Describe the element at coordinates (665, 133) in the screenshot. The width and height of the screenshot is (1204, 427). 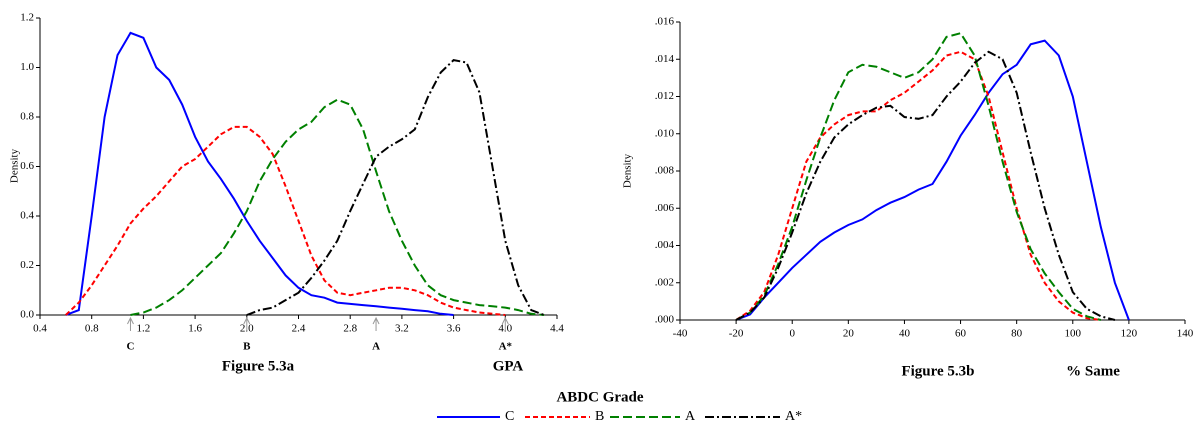
I see `y-tick-label: .010` at that location.